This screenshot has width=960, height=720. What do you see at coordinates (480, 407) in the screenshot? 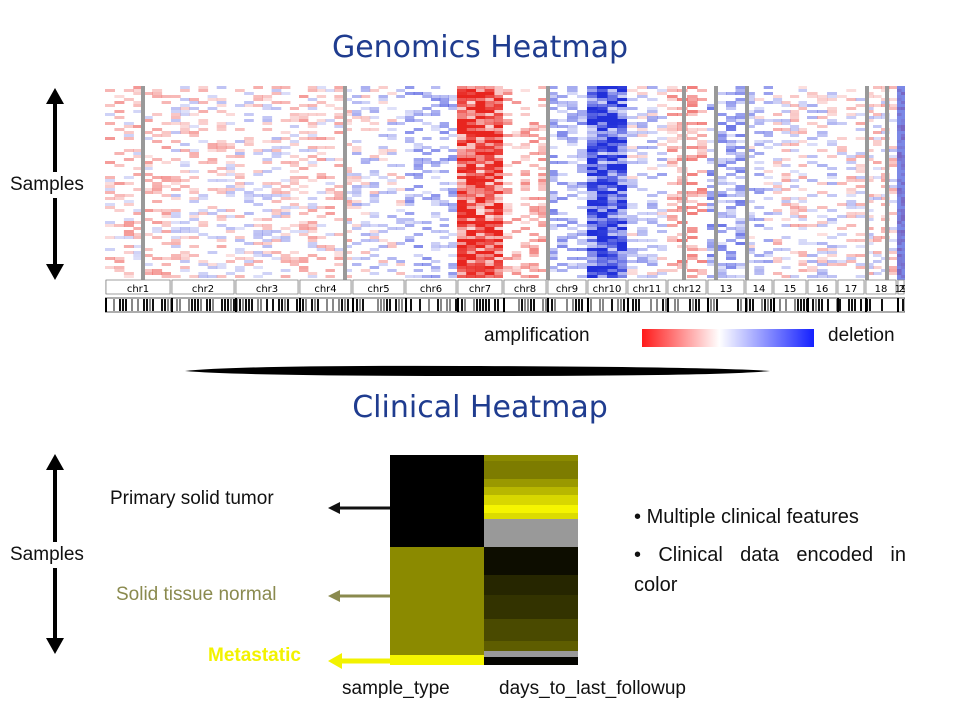
I see `clinical-title: Clinical Heatmap` at bounding box center [480, 407].